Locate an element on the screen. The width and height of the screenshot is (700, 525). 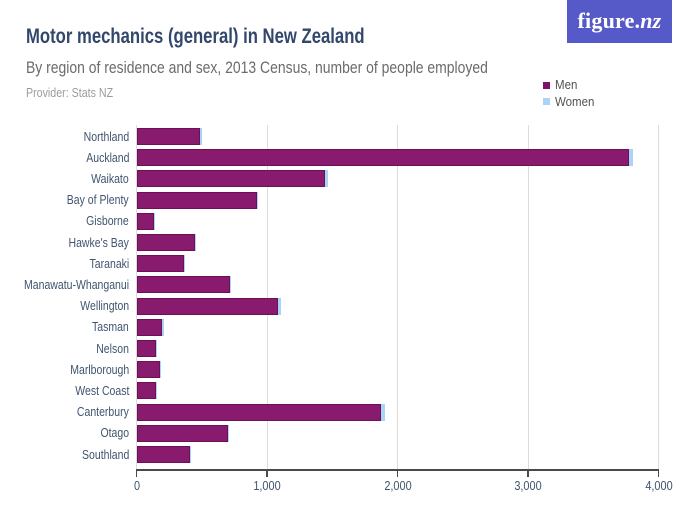
bar-row-otago: Otago is located at coordinates (350, 433).